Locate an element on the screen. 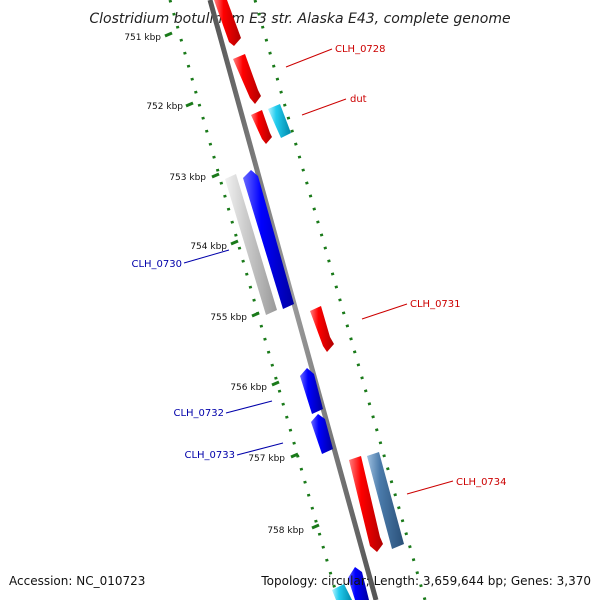 The height and width of the screenshot is (600, 600). tick-label-758: 758 kbp is located at coordinates (285, 531).